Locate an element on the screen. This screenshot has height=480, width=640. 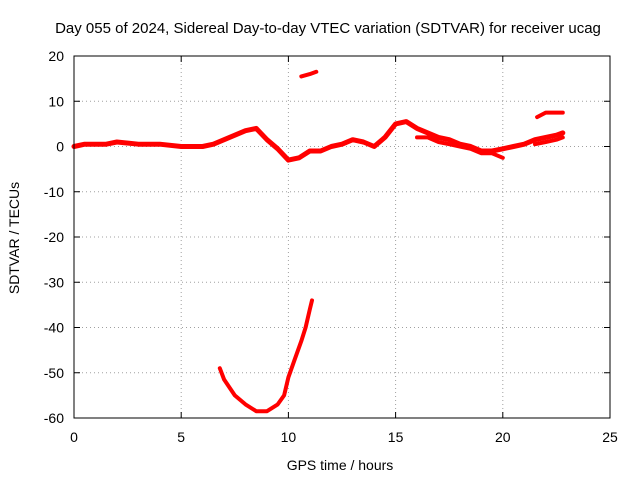
y-tick-label: -20 is located at coordinates (54, 237).